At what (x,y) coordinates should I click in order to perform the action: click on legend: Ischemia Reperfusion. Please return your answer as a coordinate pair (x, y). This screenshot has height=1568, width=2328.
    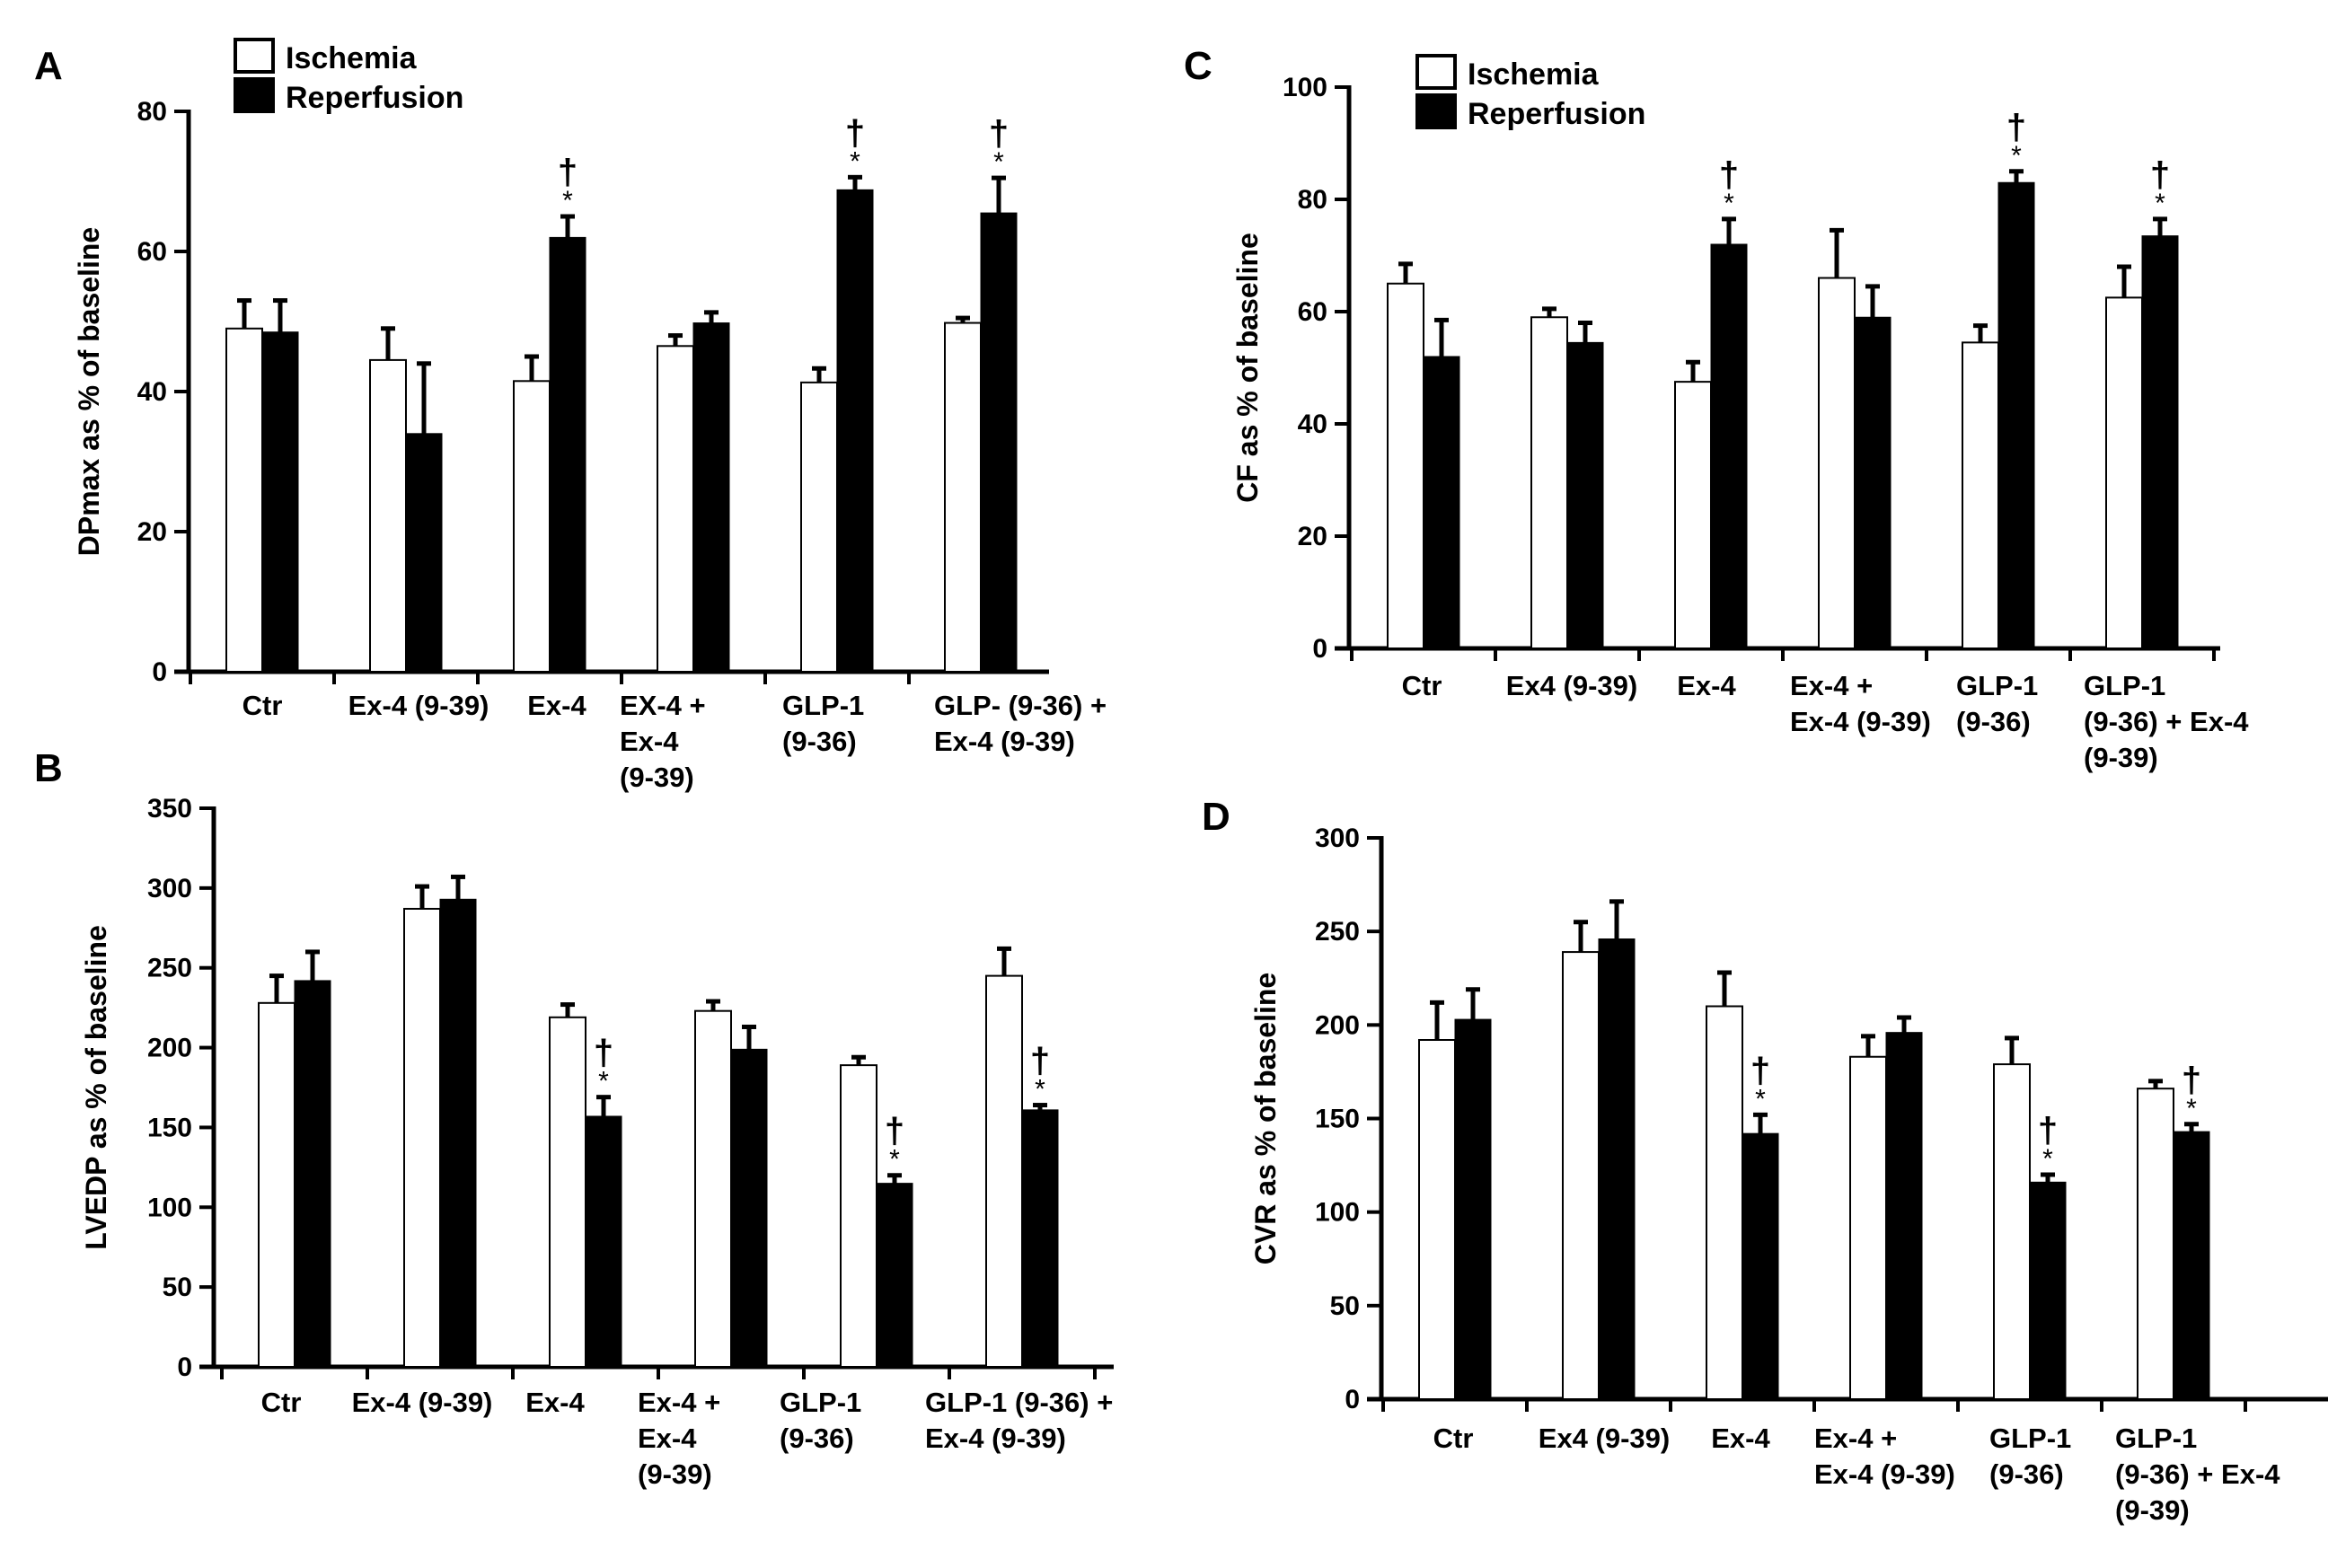
    Looking at the image, I should click on (1530, 92).